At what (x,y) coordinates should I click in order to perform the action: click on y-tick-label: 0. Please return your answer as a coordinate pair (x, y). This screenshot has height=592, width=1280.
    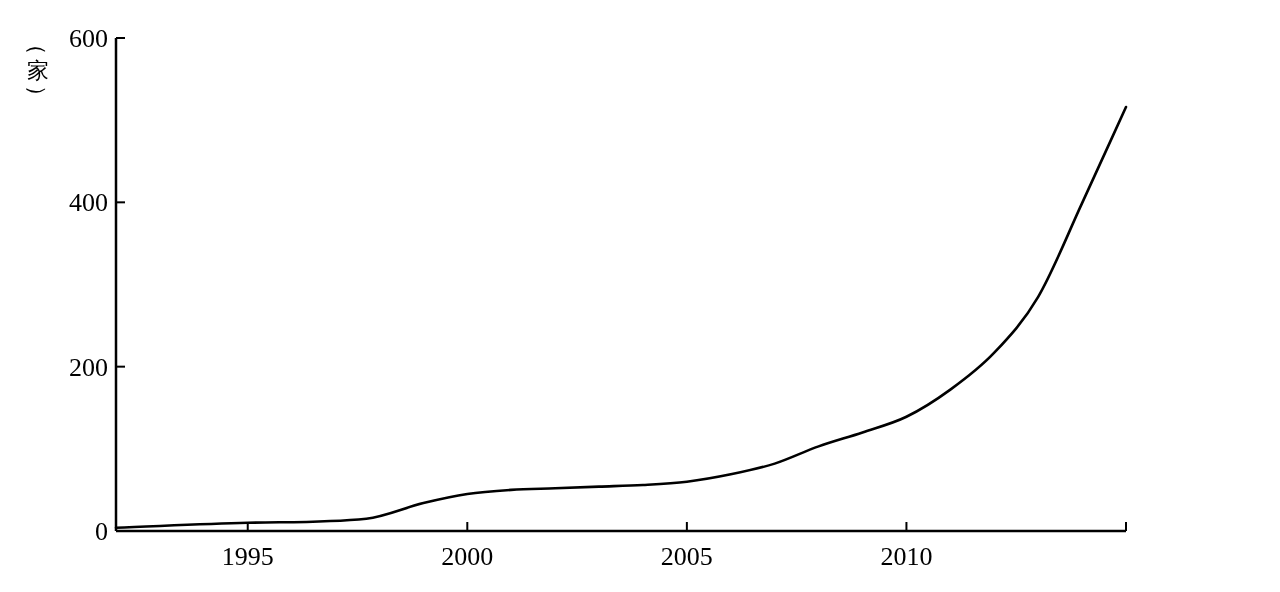
    Looking at the image, I should click on (101, 531).